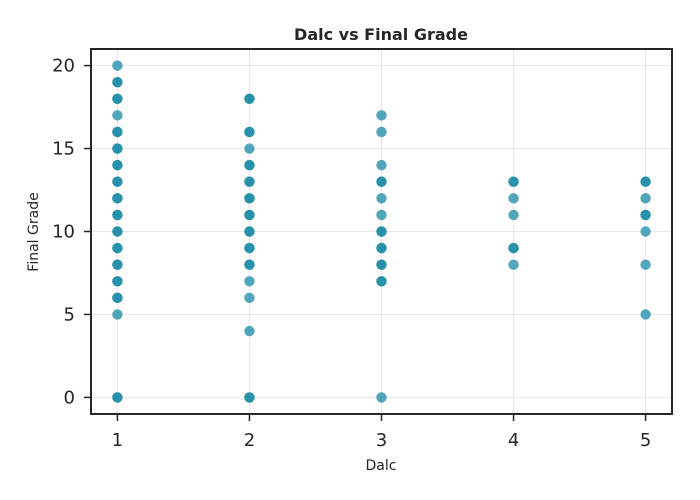 This screenshot has height=500, width=700. I want to click on y-axis-label: Final Grade, so click(34, 231).